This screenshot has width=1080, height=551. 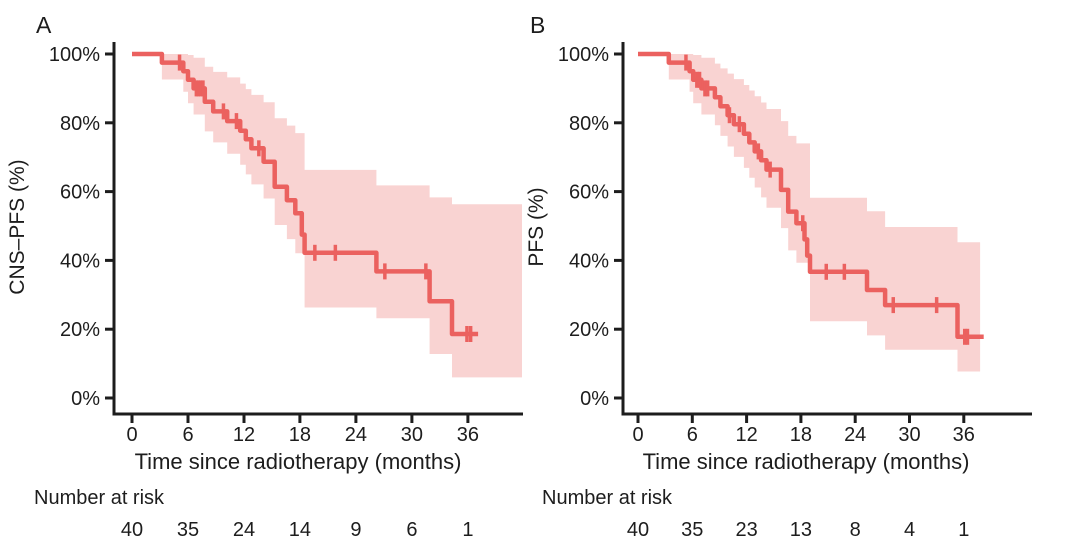 What do you see at coordinates (99, 498) in the screenshot?
I see `panel-a-number-at-risk-label: Number at risk` at bounding box center [99, 498].